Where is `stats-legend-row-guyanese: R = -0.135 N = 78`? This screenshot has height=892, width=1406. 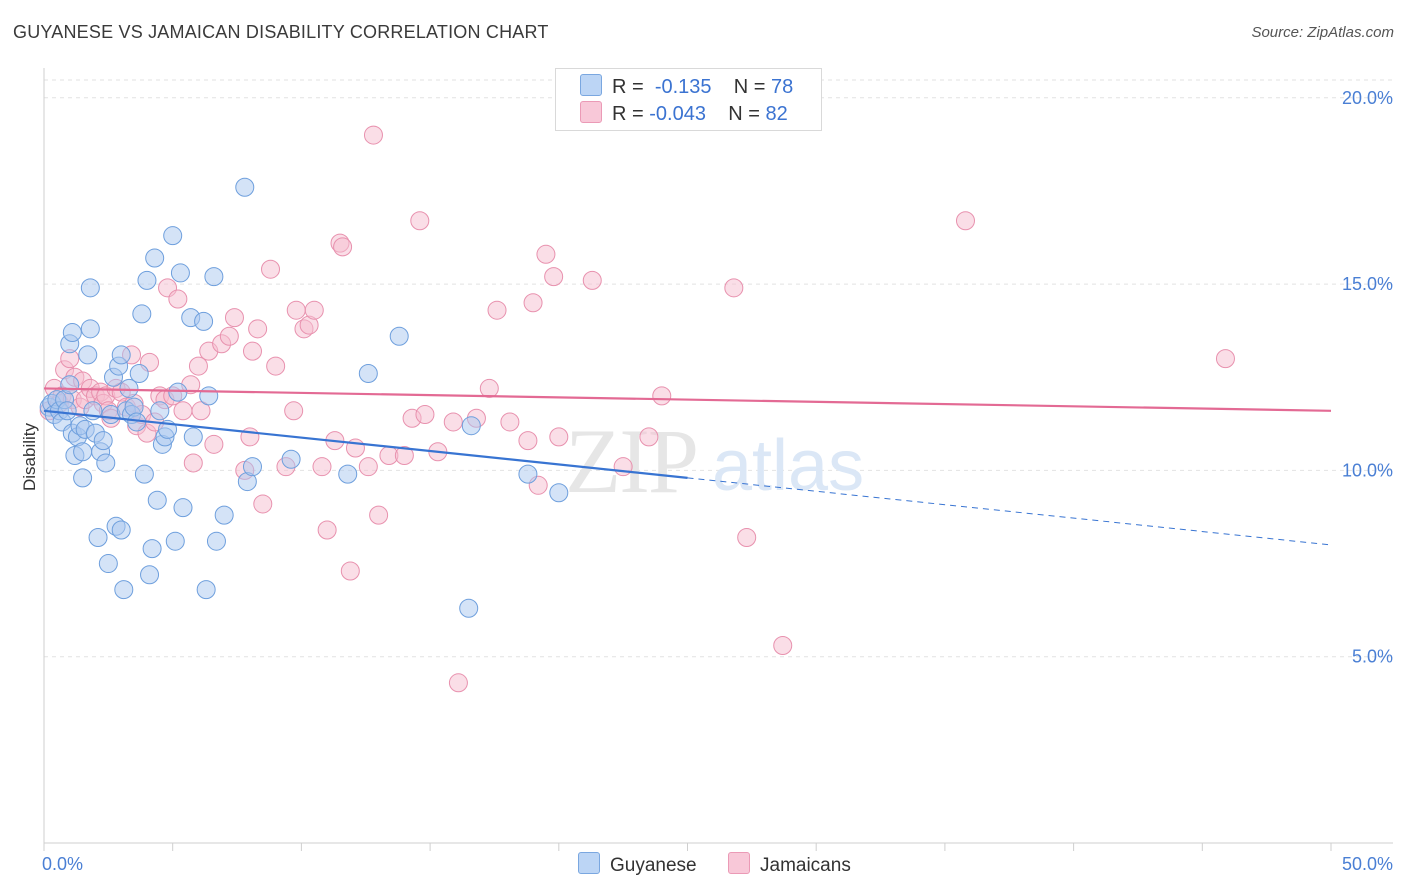
stats-legend-row-guyanese: R = -0.135 N = 78 is located at coordinates (686, 87).